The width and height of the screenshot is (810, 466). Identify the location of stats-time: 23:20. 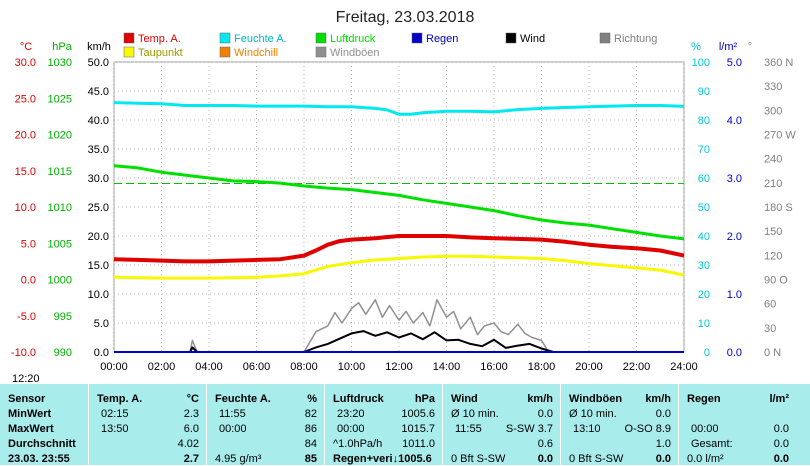
(351, 414).